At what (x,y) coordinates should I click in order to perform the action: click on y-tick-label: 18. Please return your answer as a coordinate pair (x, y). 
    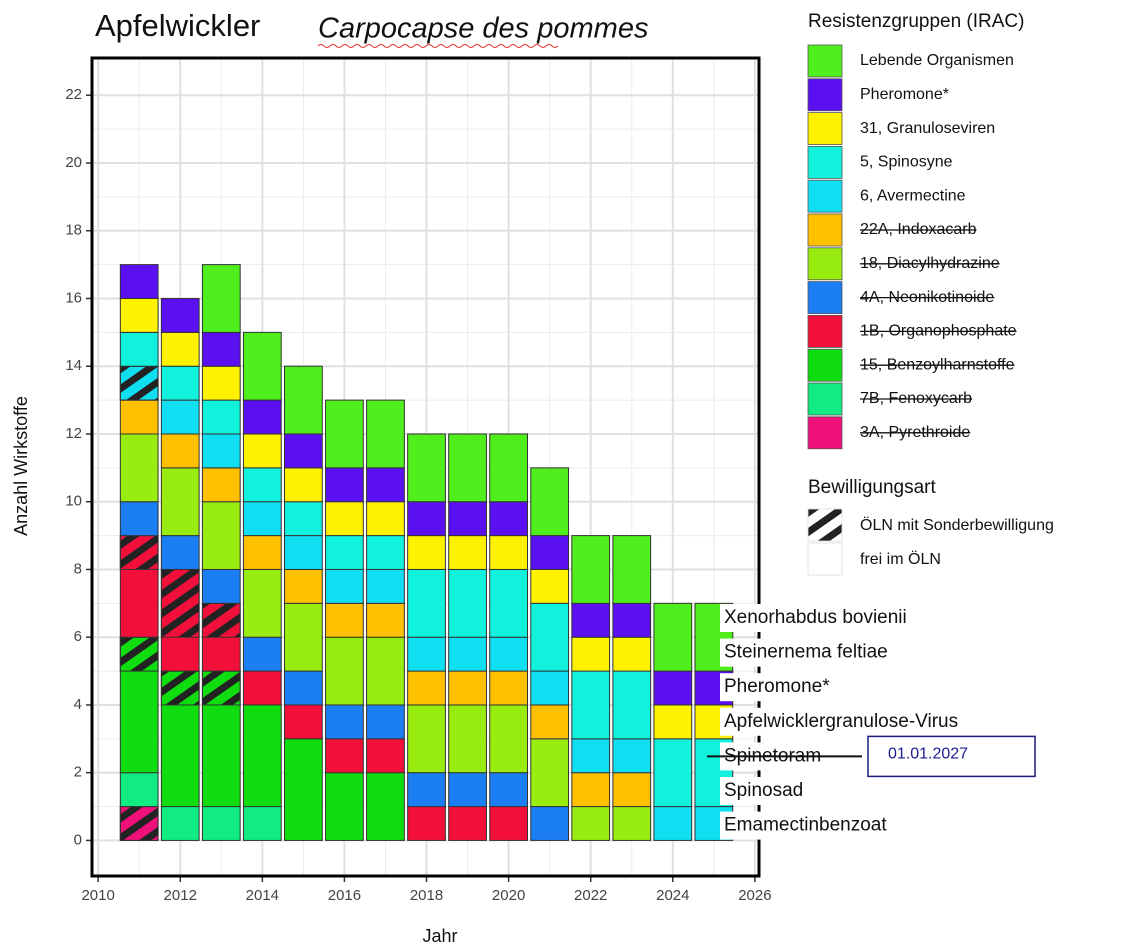
    Looking at the image, I should click on (73, 230).